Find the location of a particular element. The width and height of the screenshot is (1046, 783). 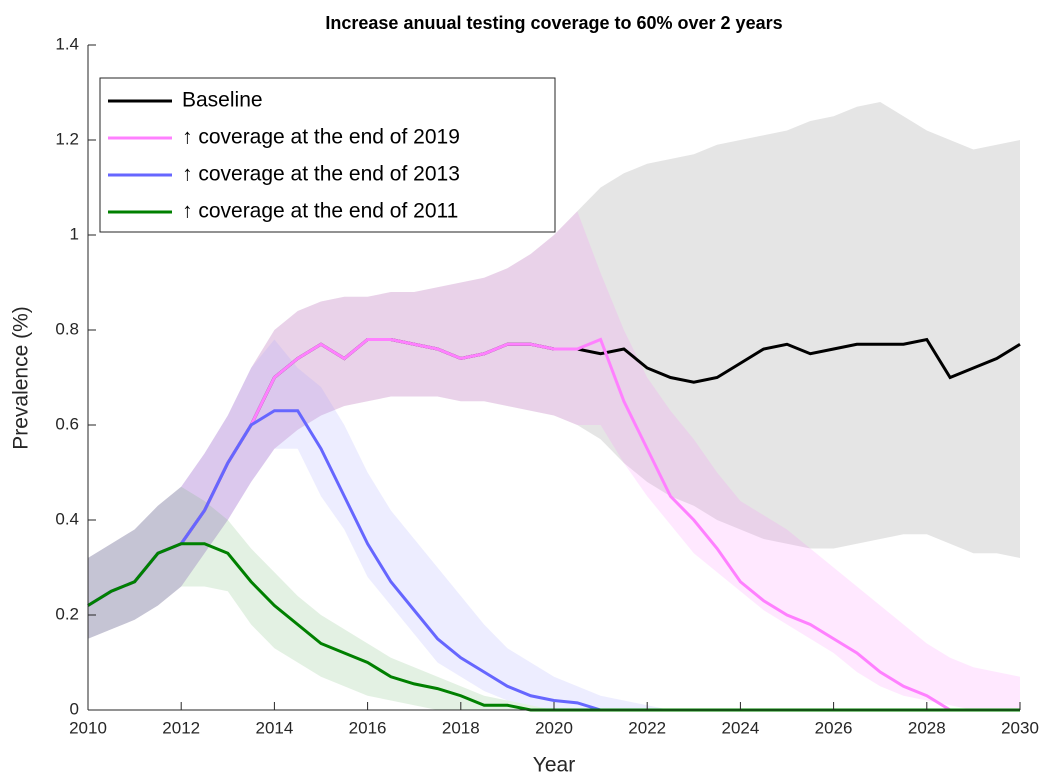

x-tick-label: 2012 is located at coordinates (181, 727).